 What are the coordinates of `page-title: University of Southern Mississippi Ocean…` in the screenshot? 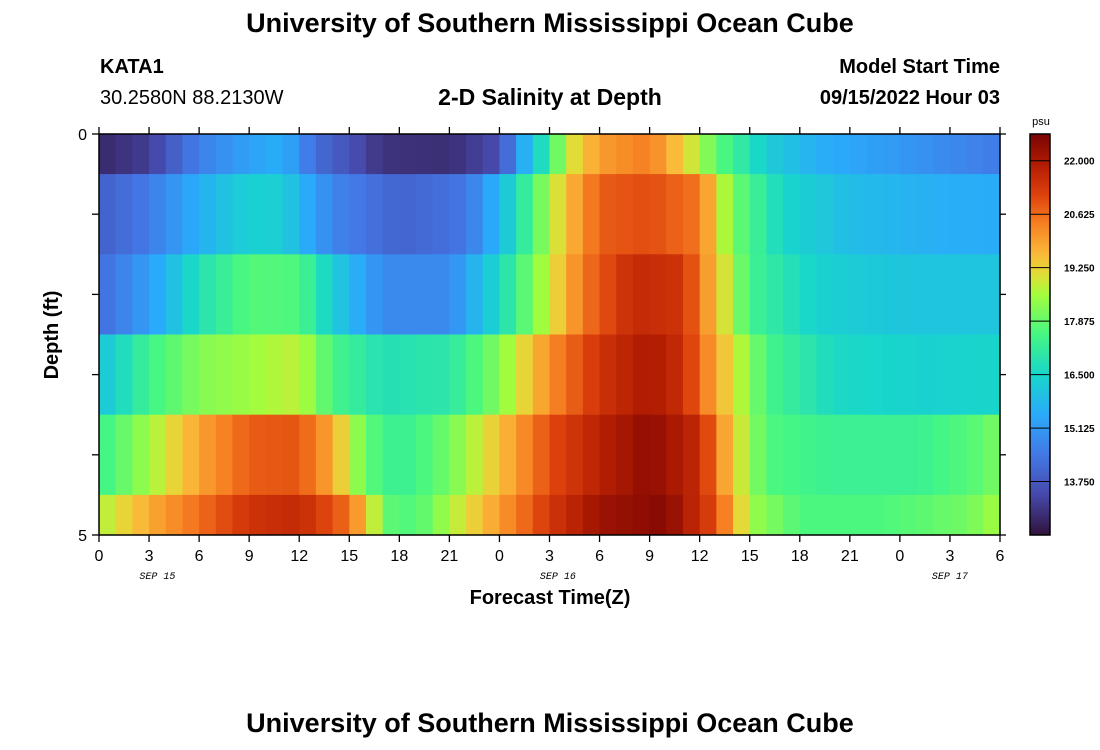 It's located at (550, 23).